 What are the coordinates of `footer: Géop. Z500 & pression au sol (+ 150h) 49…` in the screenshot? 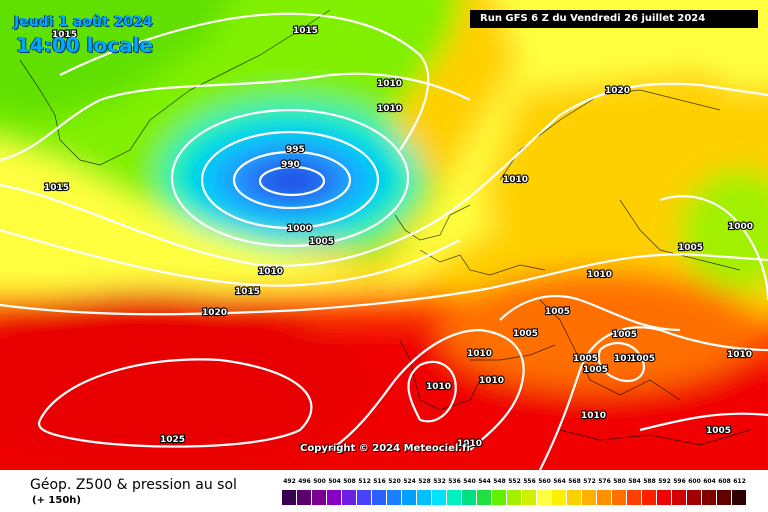 It's located at (384, 491).